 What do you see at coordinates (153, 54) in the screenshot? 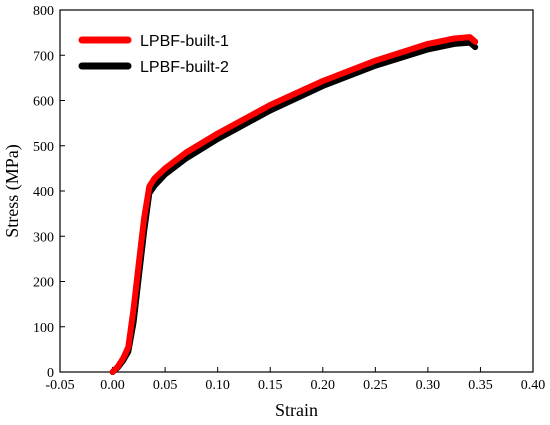
I see `legend: LPBF-built-1 LPBF-built-2` at bounding box center [153, 54].